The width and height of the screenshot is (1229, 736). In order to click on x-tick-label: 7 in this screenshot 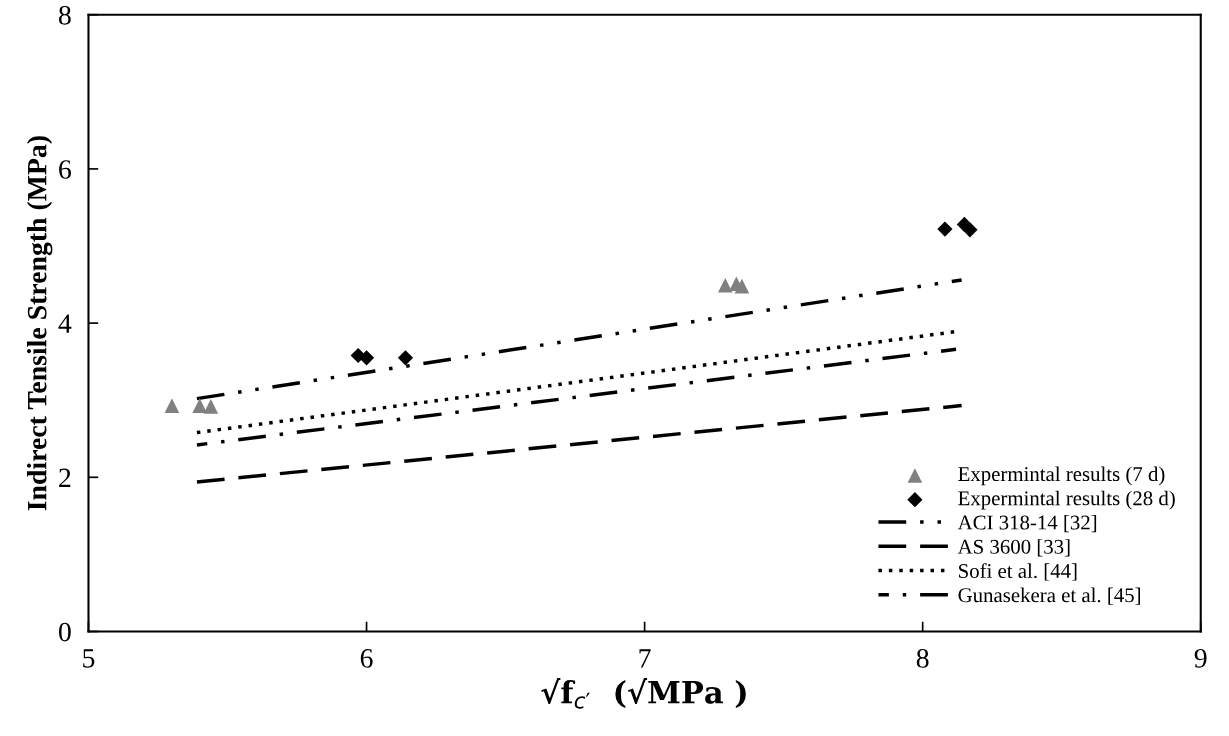, I will do `click(645, 658)`.